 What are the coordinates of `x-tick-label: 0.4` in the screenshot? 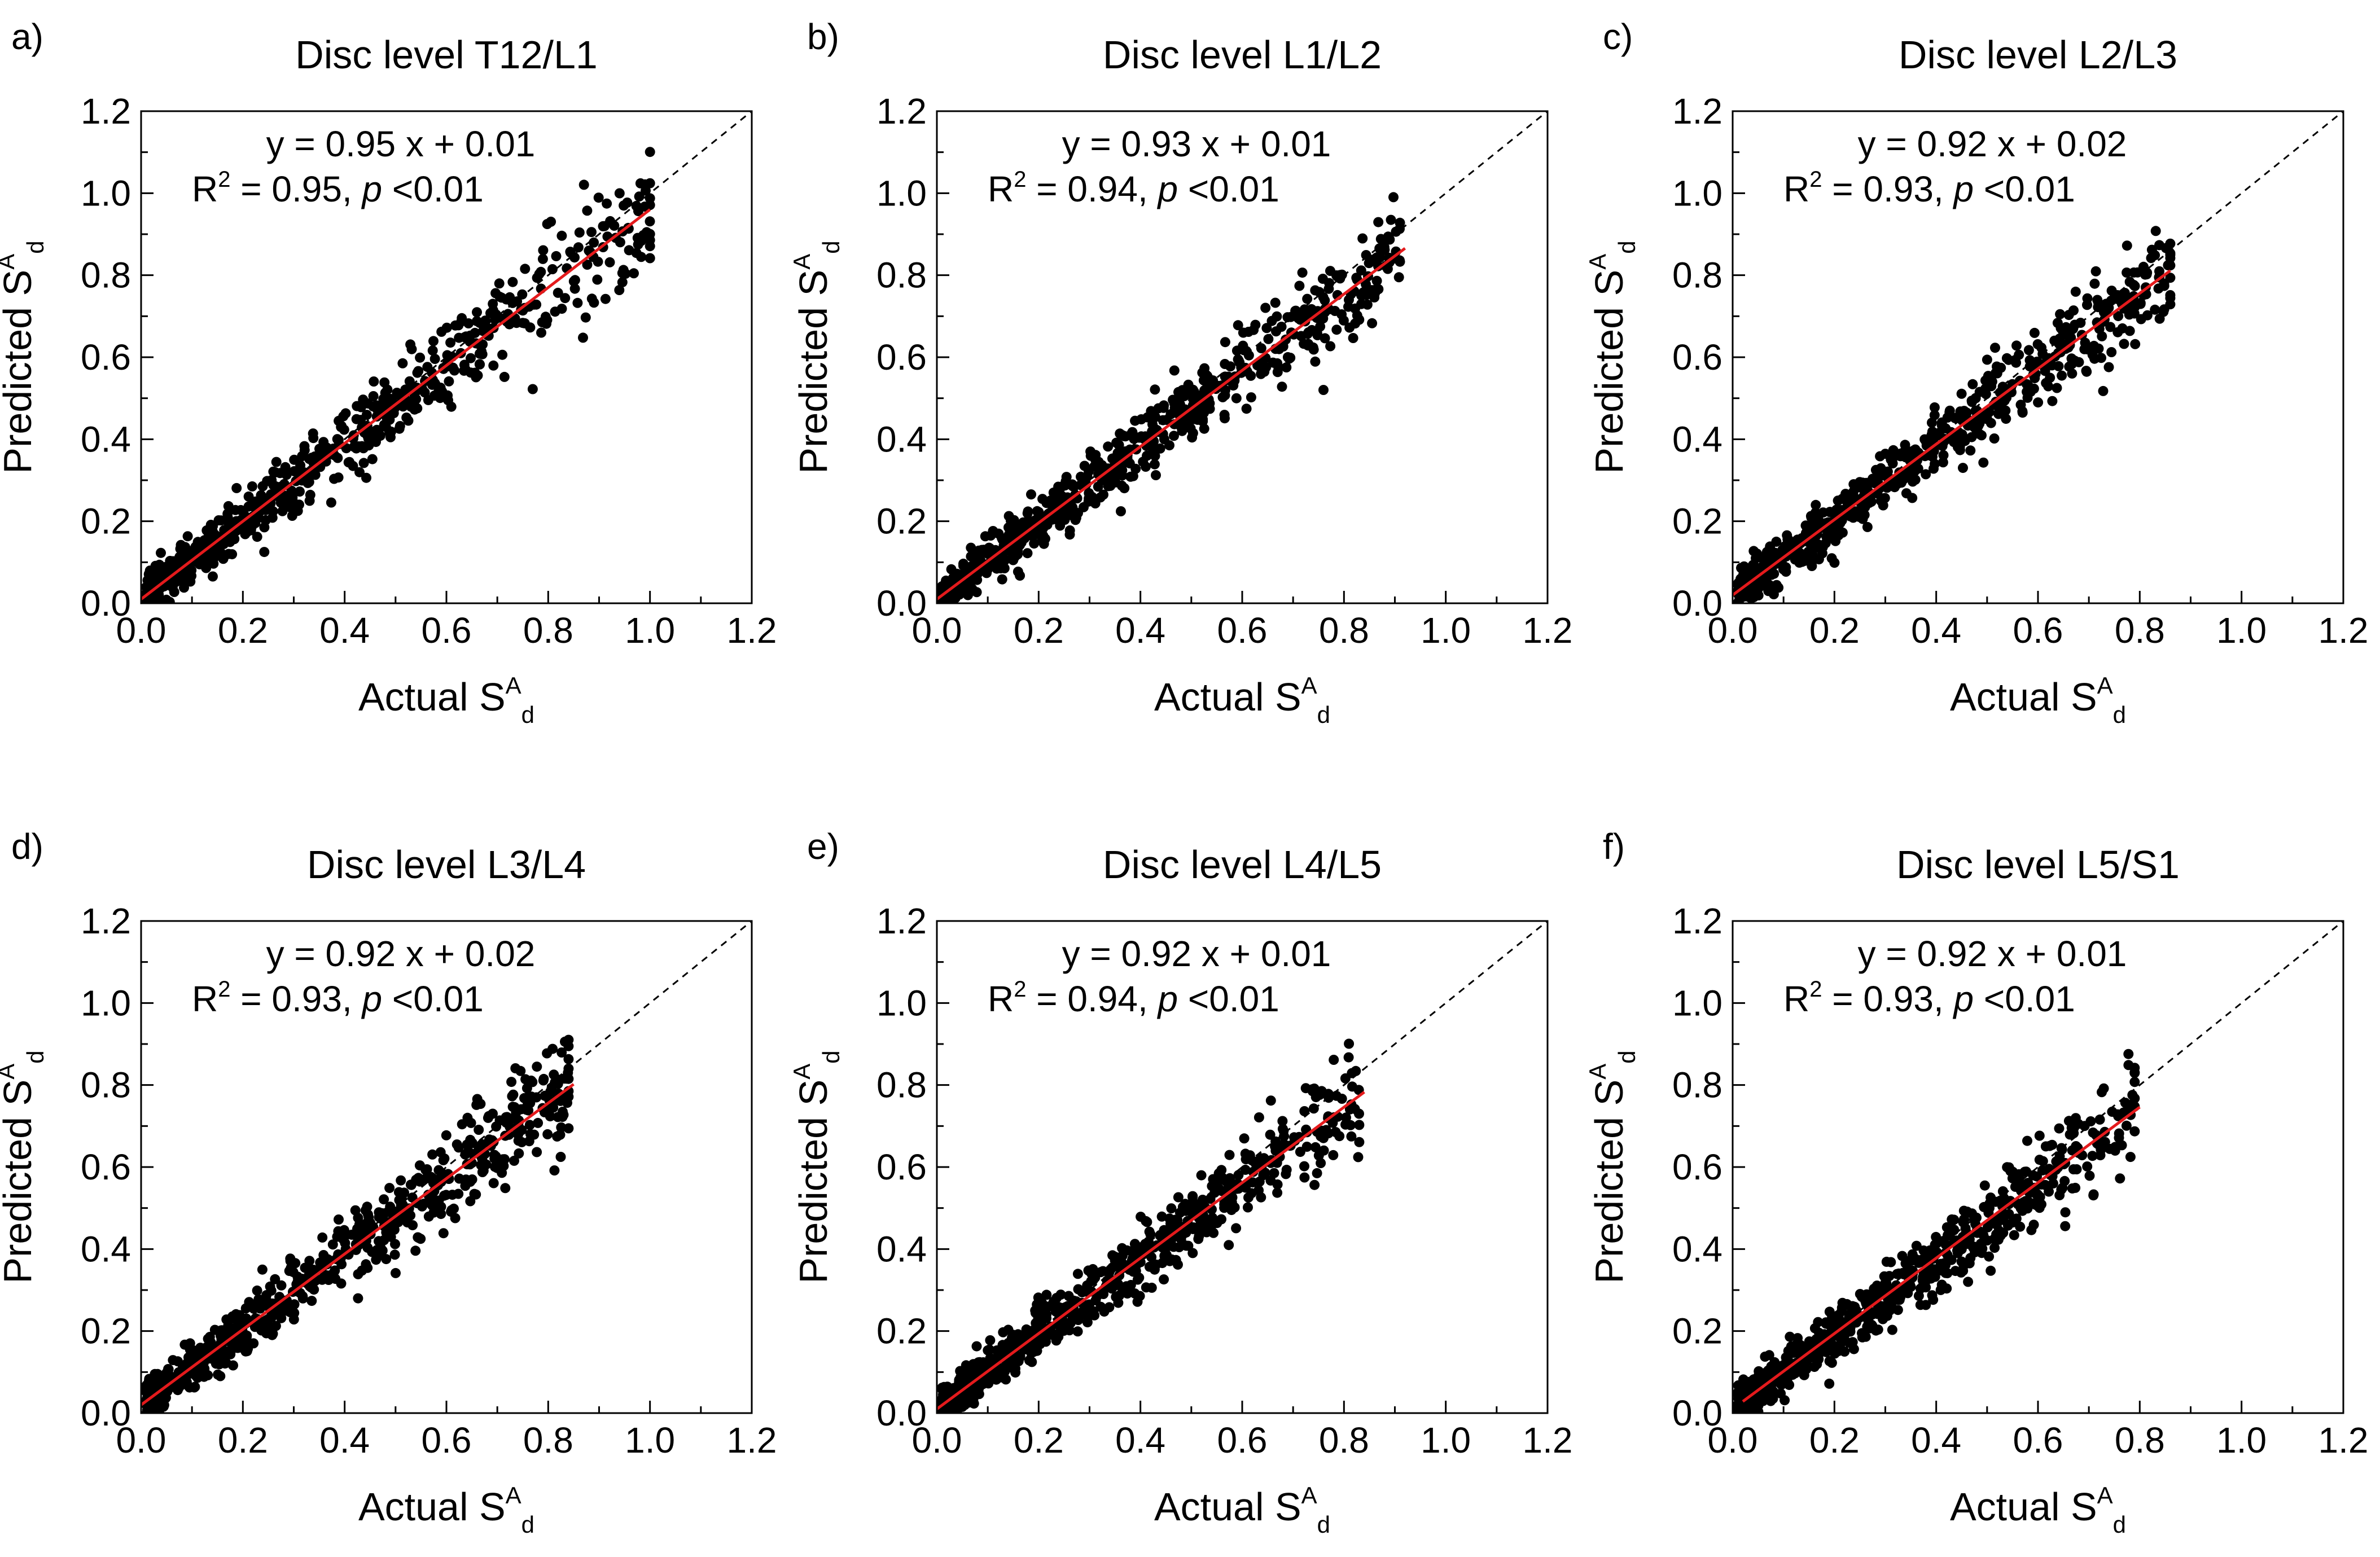 It's located at (1936, 1440).